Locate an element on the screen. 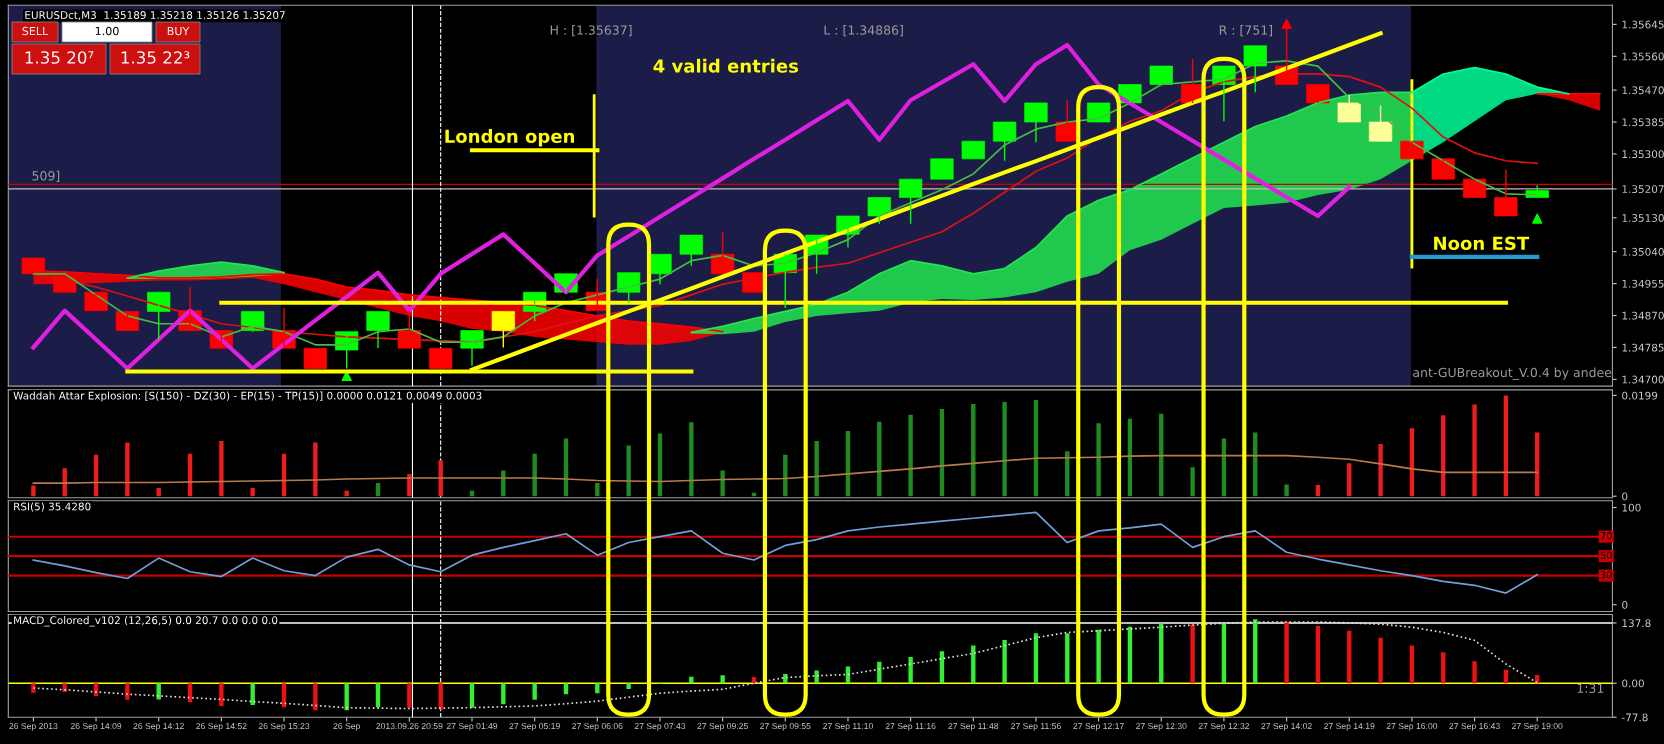 This screenshot has height=744, width=1664. chart-title: EURUSDct,M3 1.35189 1.35218 1.35126 1.35207 is located at coordinates (155, 16).